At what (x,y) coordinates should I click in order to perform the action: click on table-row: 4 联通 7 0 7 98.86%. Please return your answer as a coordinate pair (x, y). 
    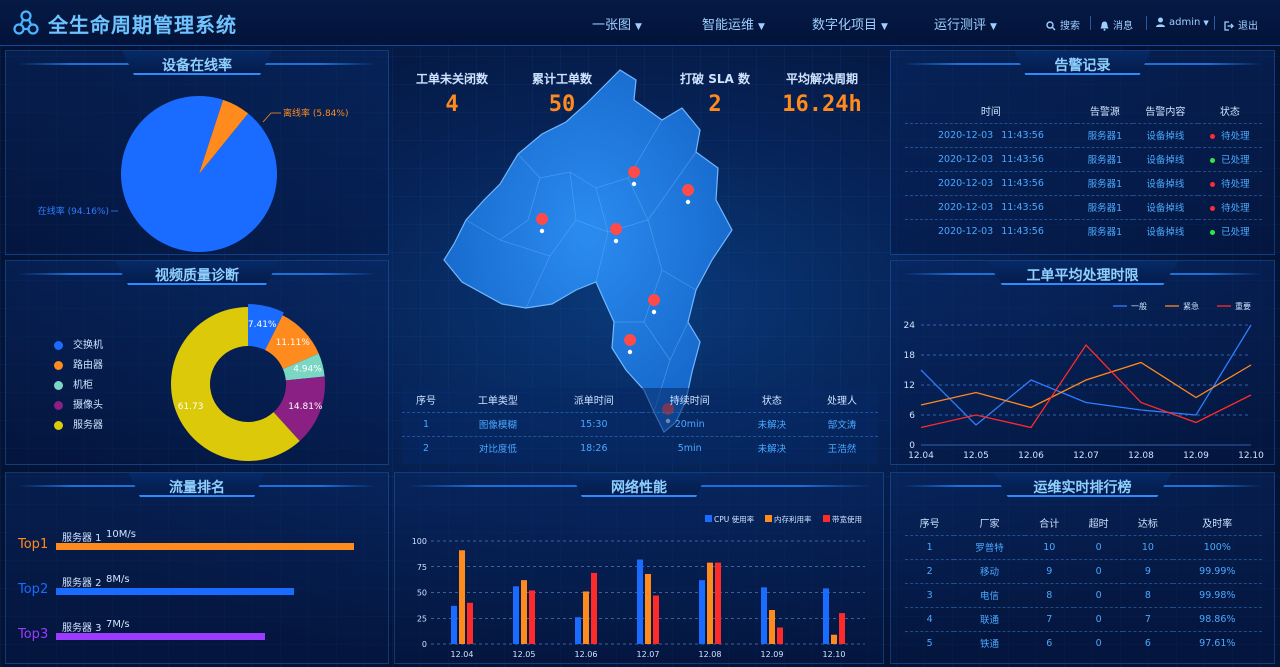
    Looking at the image, I should click on (1083, 618).